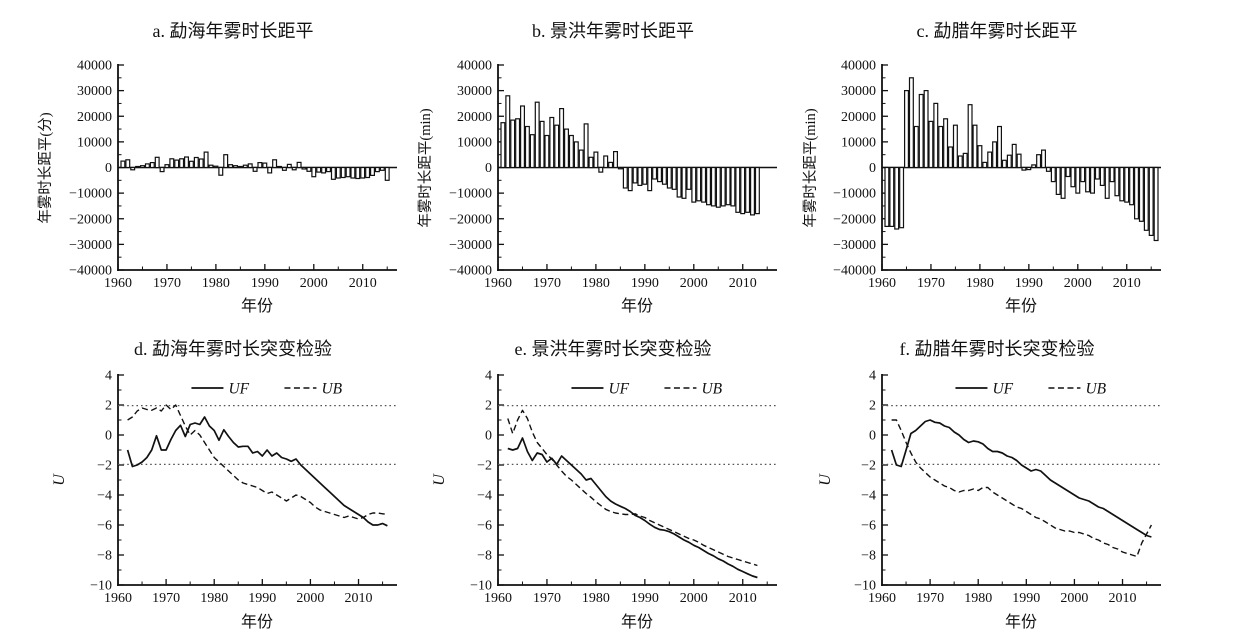 The width and height of the screenshot is (1240, 644). What do you see at coordinates (1039, 161) in the screenshot?
I see `bar-1992` at bounding box center [1039, 161].